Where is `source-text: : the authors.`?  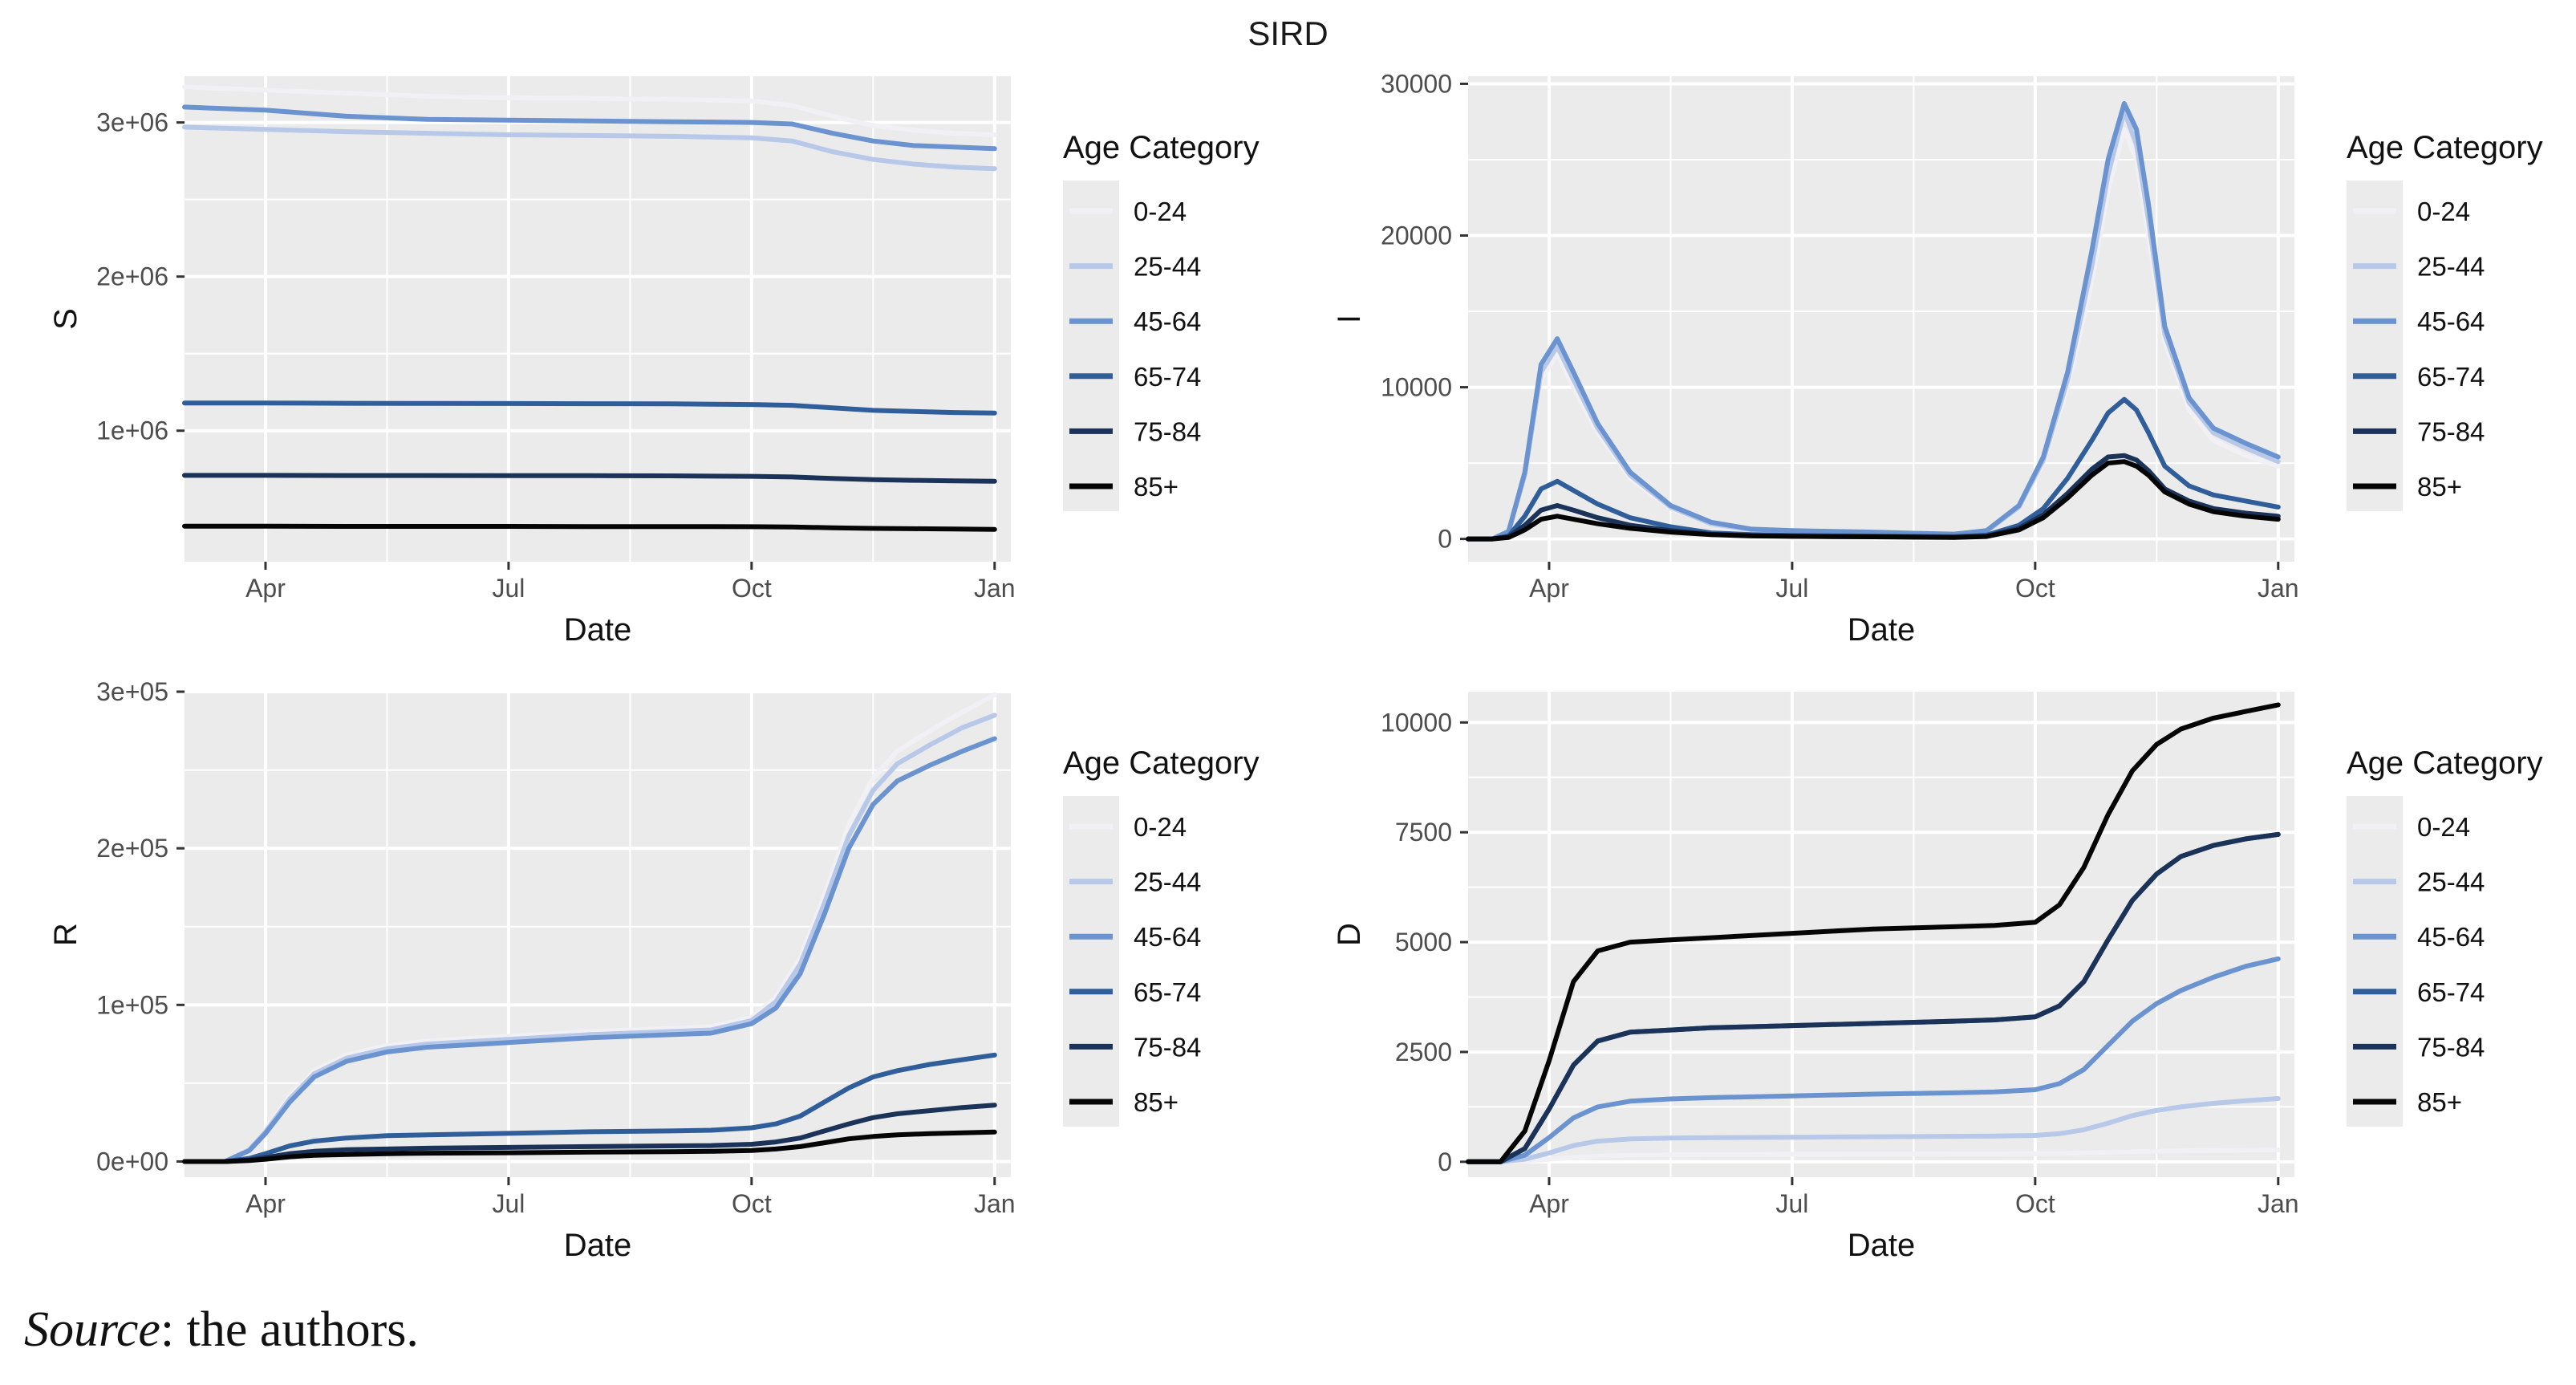
source-text: : the authors. is located at coordinates (289, 1329).